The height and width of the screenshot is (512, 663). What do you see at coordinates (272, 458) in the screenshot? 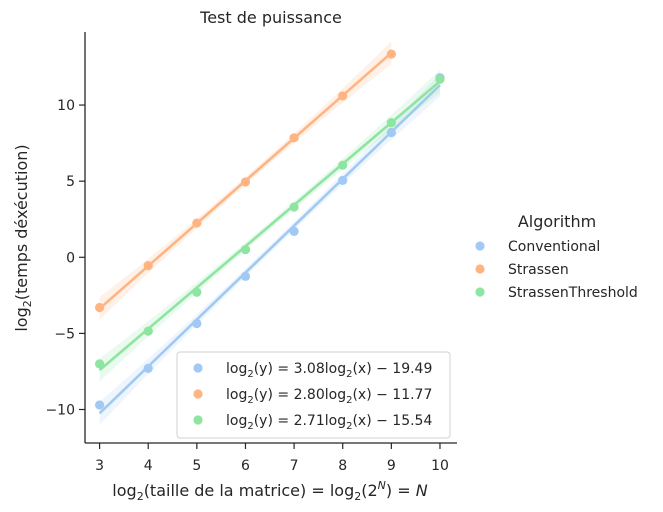
I see `x-ticks: 3 4 5 6 7 8 9 10` at bounding box center [272, 458].